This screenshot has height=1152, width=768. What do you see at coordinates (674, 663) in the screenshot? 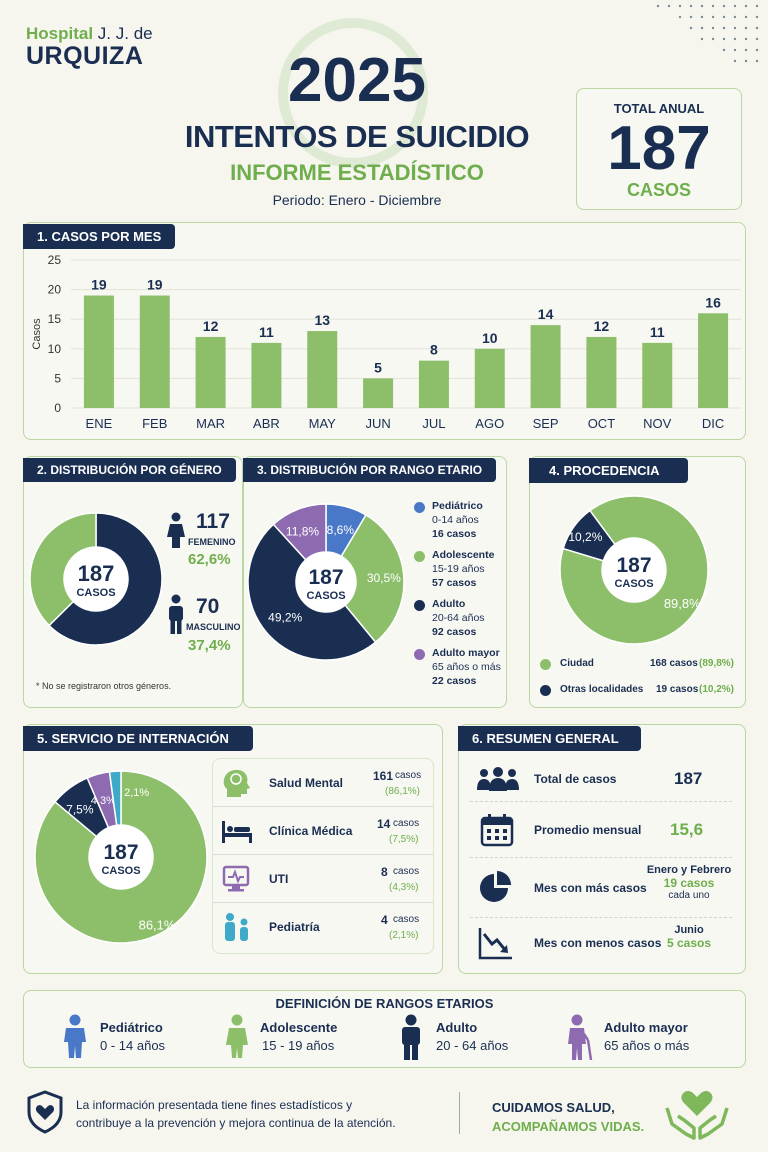
I see `origin-city-cases: 168 casos` at bounding box center [674, 663].